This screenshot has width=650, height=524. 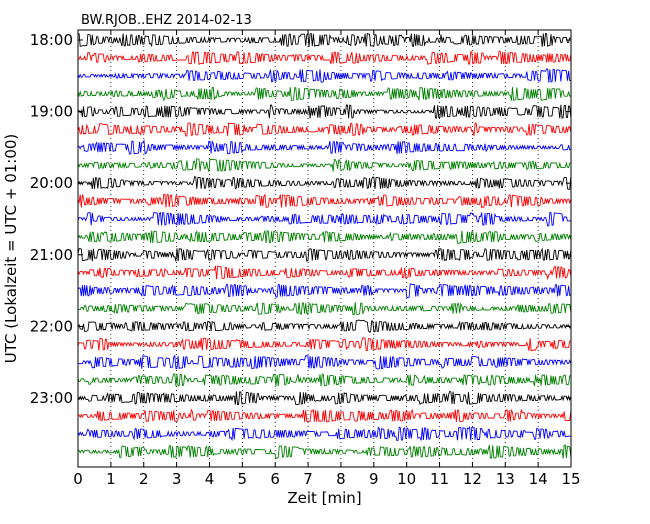 I want to click on y-tick-label: 20:00, so click(x=51, y=183).